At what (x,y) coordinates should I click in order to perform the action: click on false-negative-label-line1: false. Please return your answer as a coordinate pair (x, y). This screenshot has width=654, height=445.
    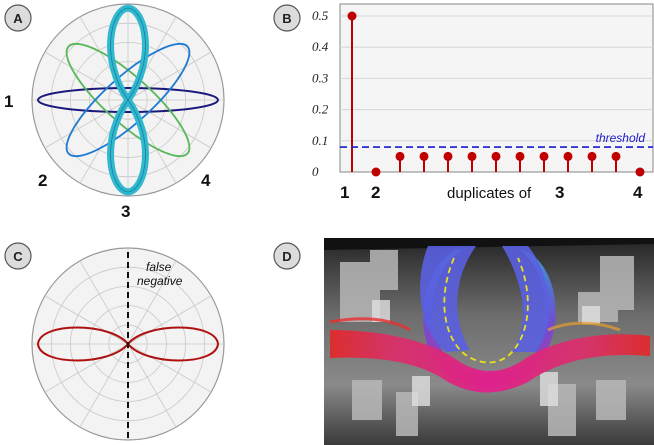
    Looking at the image, I should click on (159, 267).